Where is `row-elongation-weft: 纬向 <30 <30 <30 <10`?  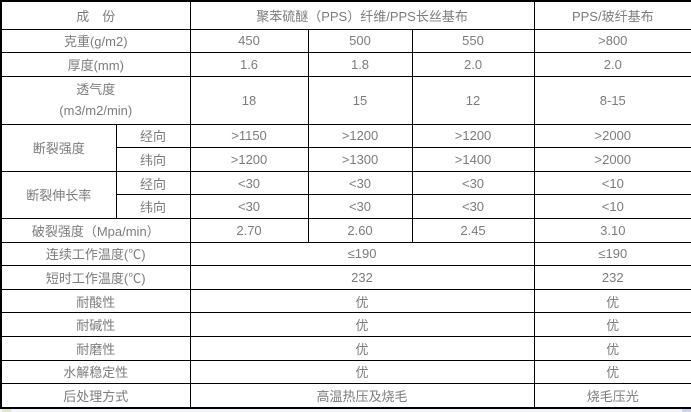
row-elongation-weft: 纬向 <30 <30 <30 <10 is located at coordinates (346, 207).